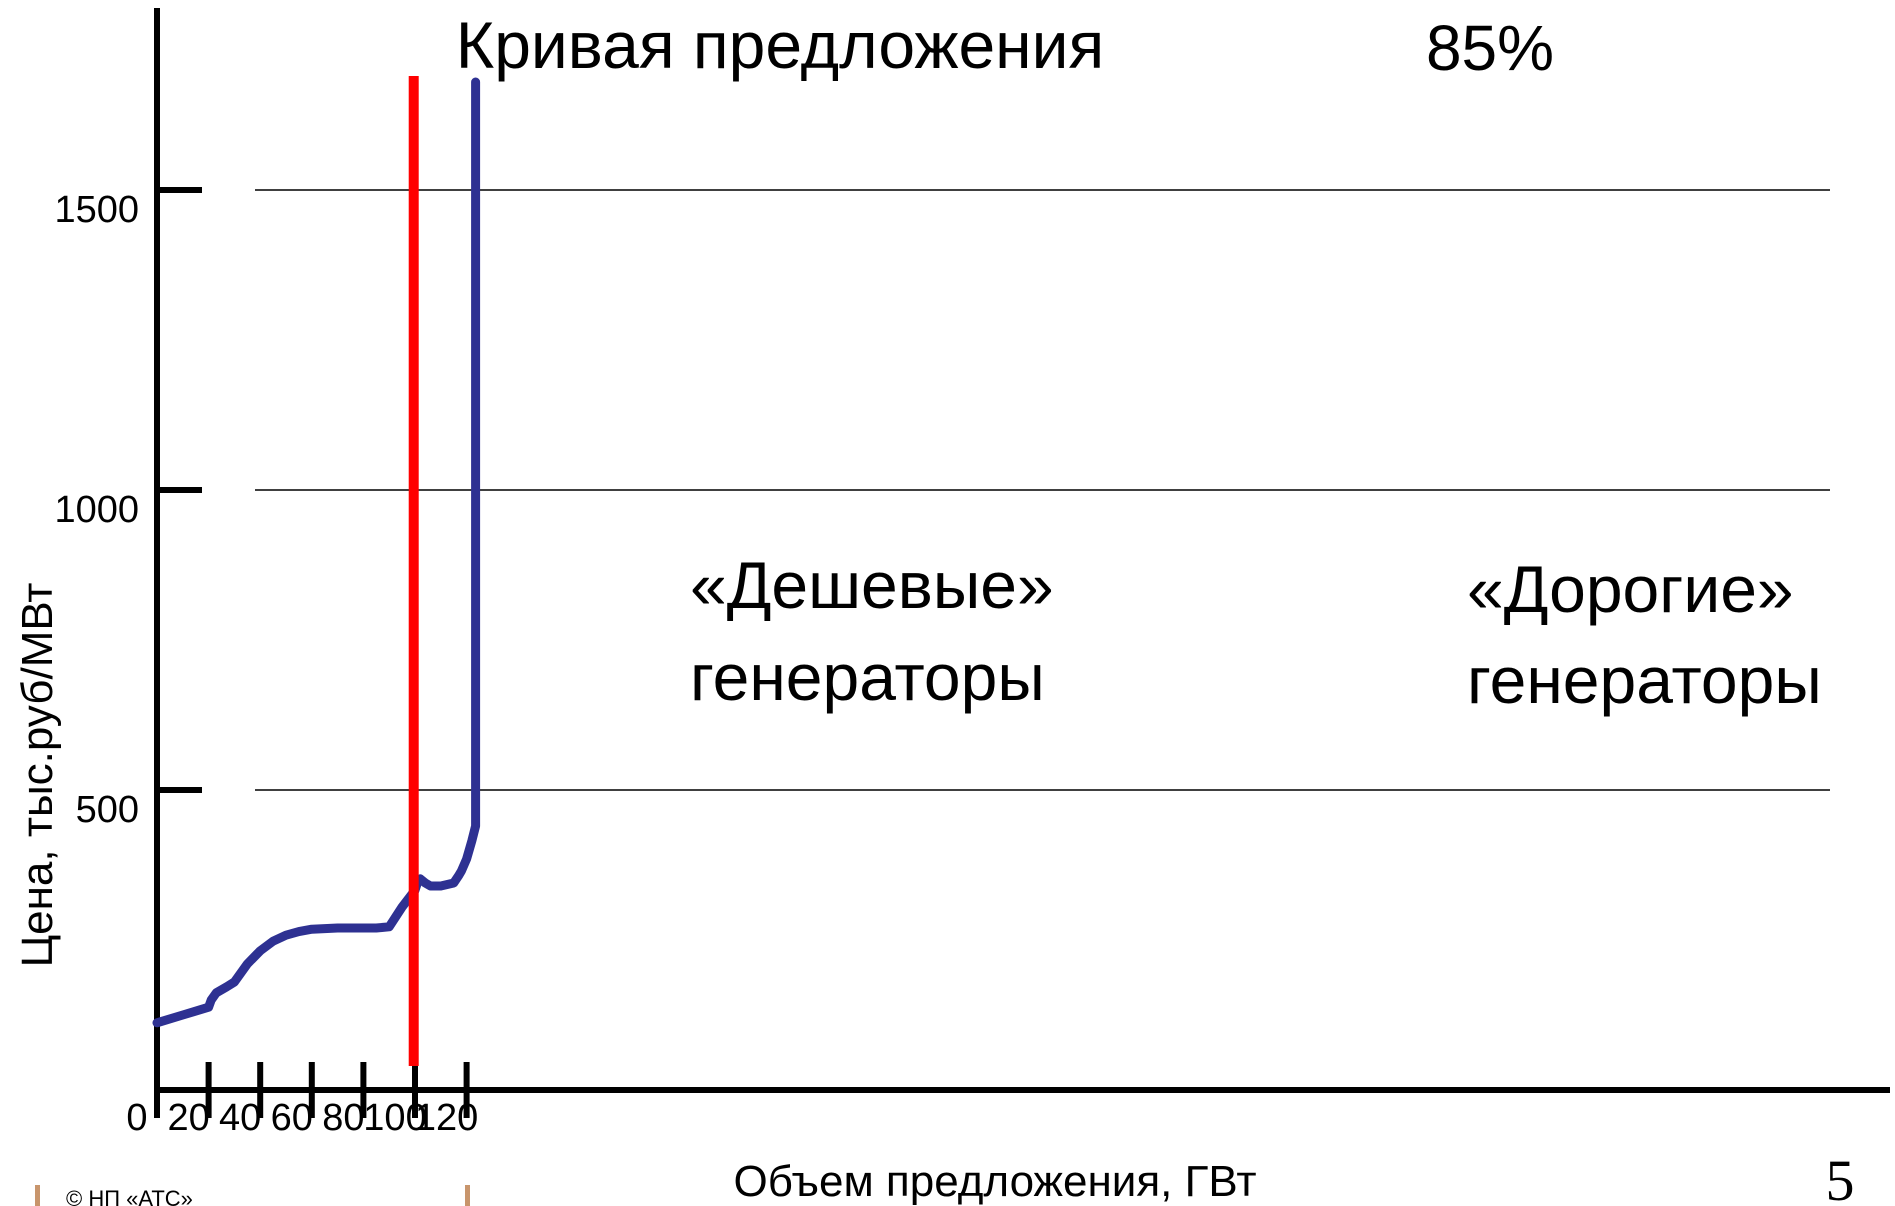 Image resolution: width=1895 pixels, height=1206 pixels. Describe the element at coordinates (467, 1195) in the screenshot. I see `footer-marker-right` at that location.